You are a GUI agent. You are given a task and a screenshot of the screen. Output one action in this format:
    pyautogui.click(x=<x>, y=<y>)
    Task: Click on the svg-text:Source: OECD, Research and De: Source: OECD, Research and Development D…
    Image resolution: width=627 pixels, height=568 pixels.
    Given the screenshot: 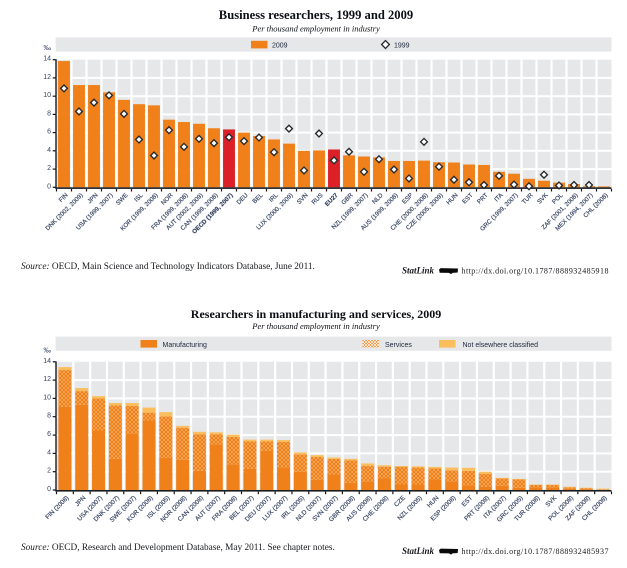 What is the action you would take?
    pyautogui.click(x=178, y=548)
    